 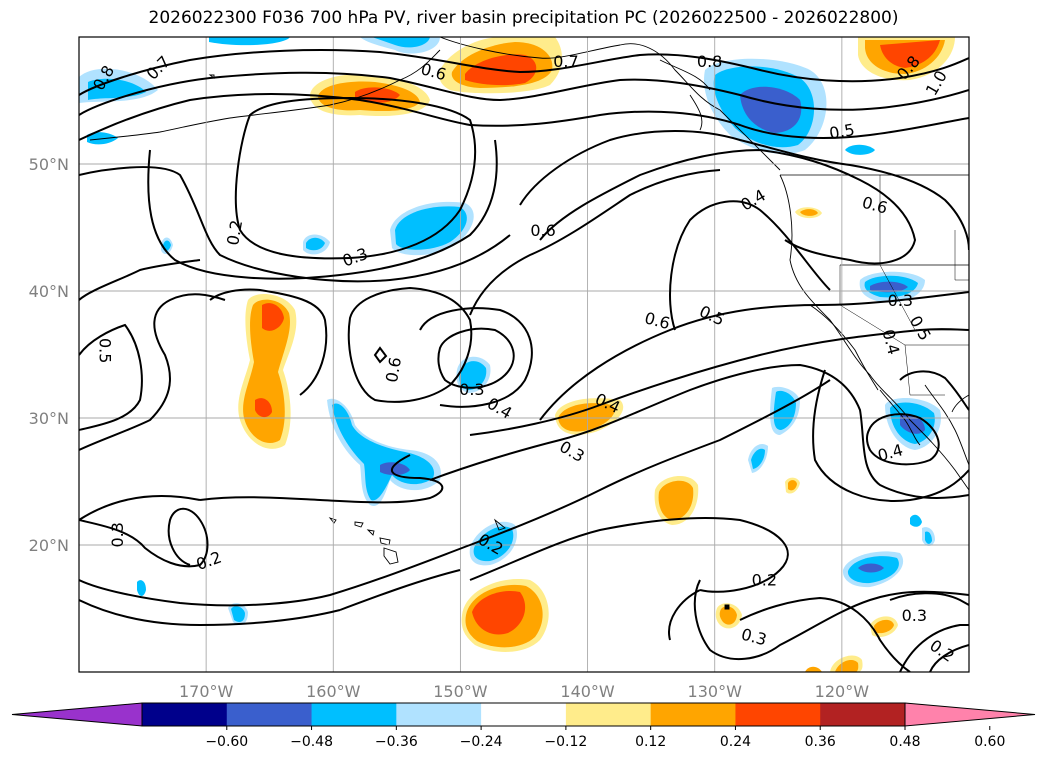 What do you see at coordinates (970, 714) in the screenshot?
I see `colorbar-extend-high` at bounding box center [970, 714].